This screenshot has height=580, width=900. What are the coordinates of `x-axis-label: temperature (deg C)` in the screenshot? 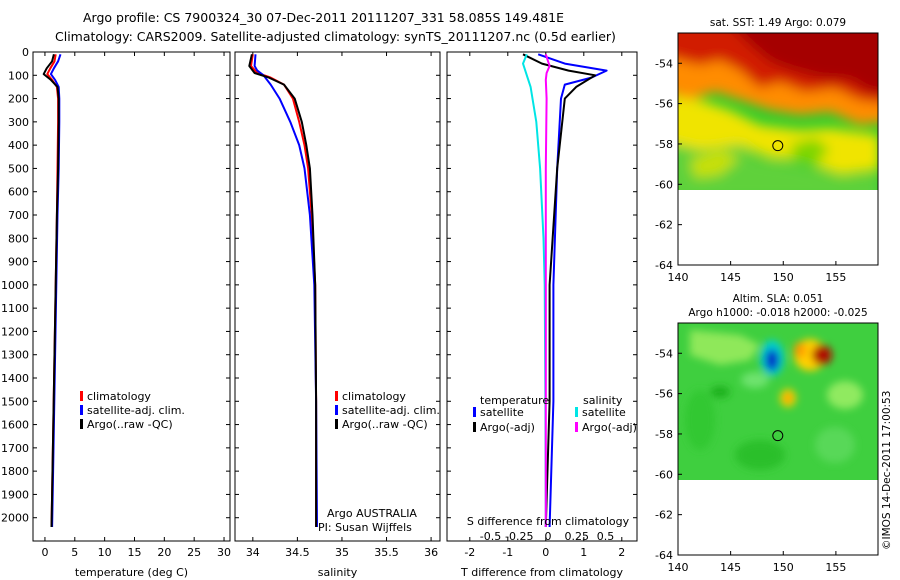 It's located at (131, 572).